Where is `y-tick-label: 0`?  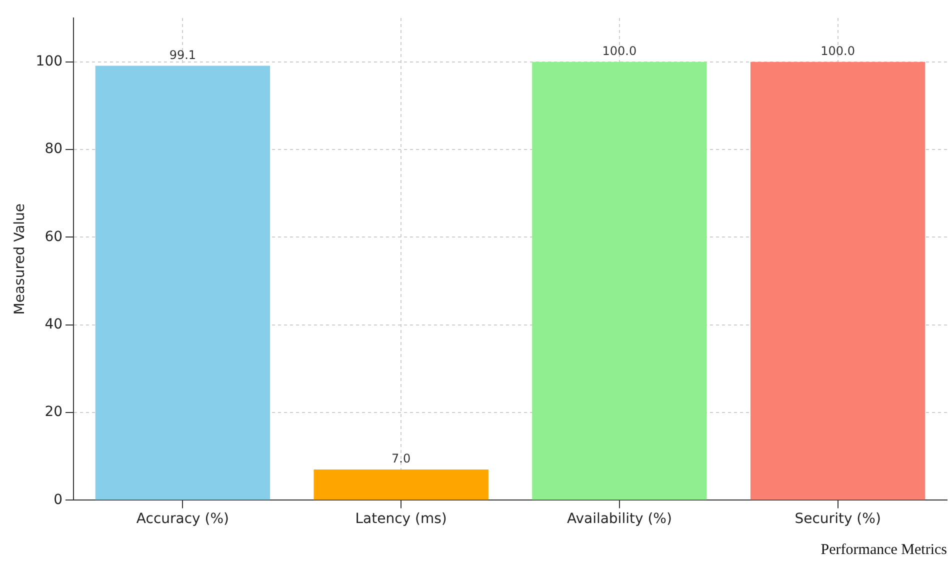 y-tick-label: 0 is located at coordinates (58, 500).